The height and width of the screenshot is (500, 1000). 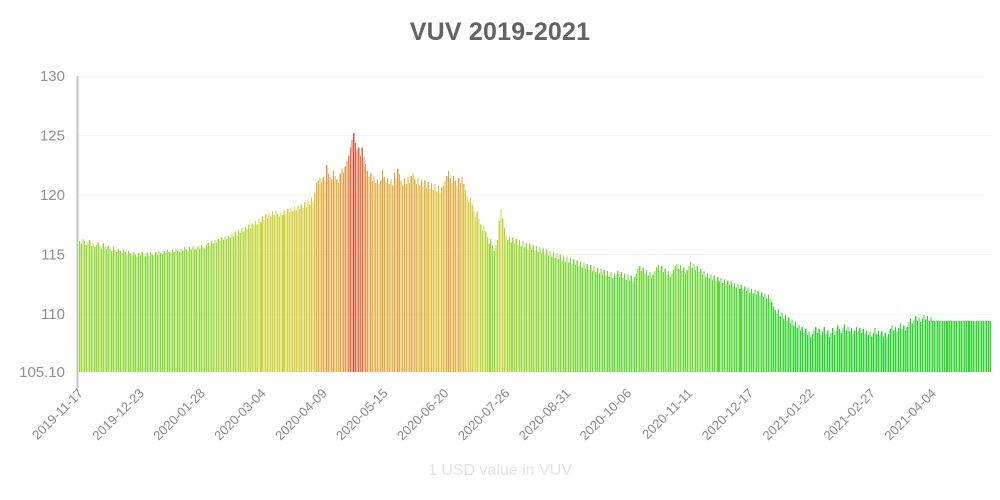 What do you see at coordinates (423, 415) in the screenshot?
I see `x-axis-tick-label: 2020-06-20` at bounding box center [423, 415].